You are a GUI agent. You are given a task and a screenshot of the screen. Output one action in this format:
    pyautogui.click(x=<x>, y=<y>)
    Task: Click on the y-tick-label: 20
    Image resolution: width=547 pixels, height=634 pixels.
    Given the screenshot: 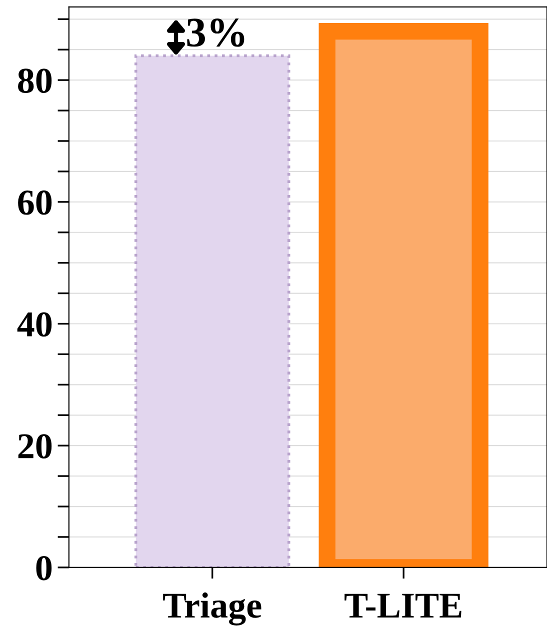 What is the action you would take?
    pyautogui.click(x=35, y=446)
    